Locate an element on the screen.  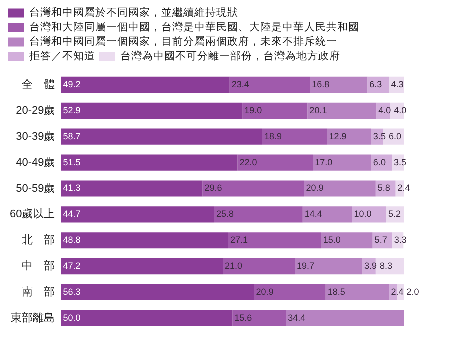
y-tick-label: 50-59歲 is located at coordinates (36, 188).